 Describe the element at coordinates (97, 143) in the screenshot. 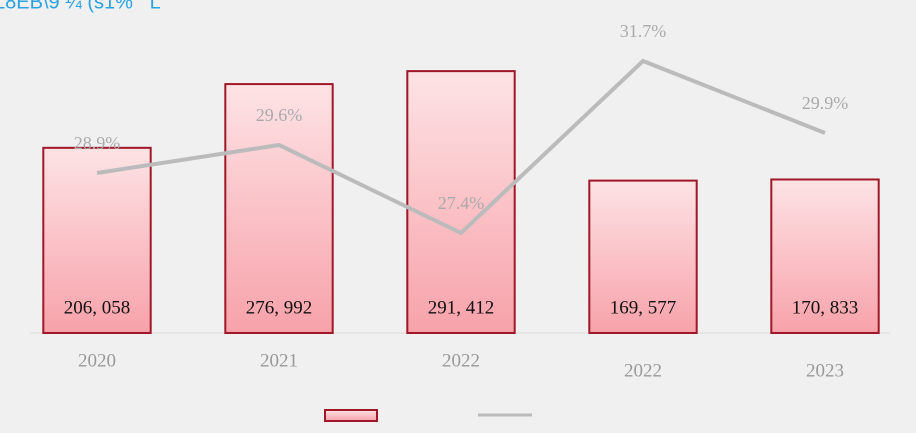

I see `line-value-label: 28.9%` at that location.